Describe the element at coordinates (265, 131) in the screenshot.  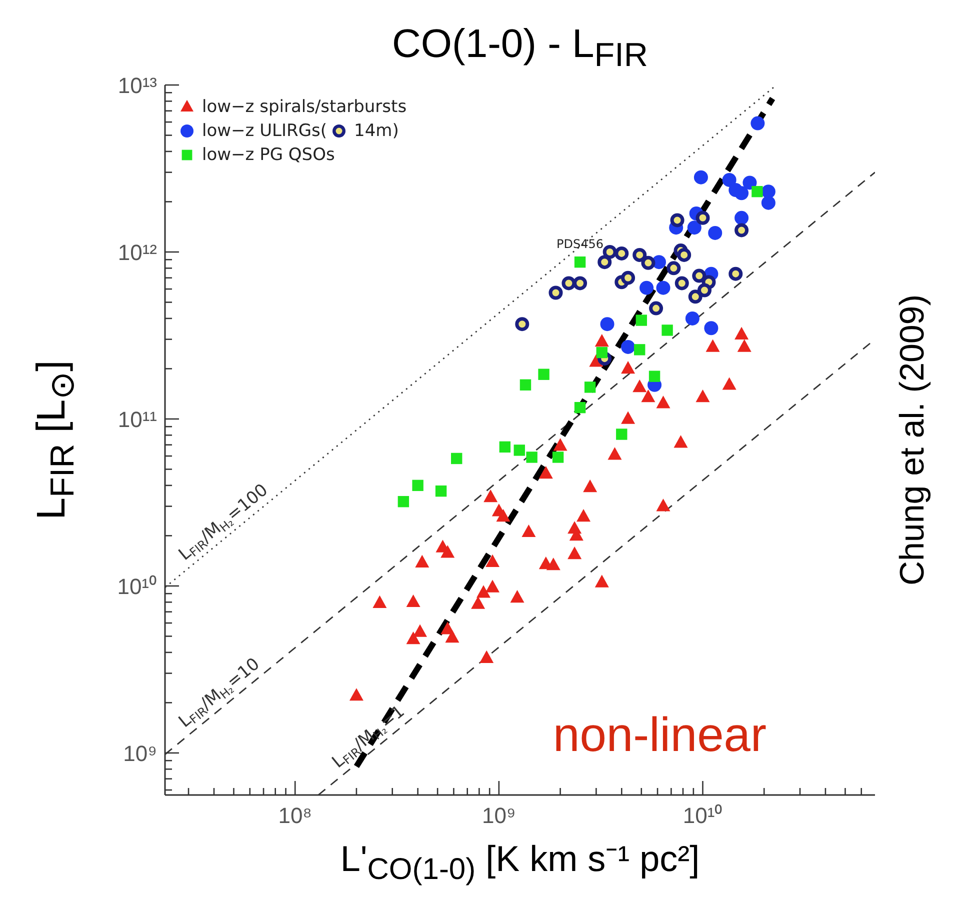
I see `legend-label: low−z ULIRGs(` at that location.